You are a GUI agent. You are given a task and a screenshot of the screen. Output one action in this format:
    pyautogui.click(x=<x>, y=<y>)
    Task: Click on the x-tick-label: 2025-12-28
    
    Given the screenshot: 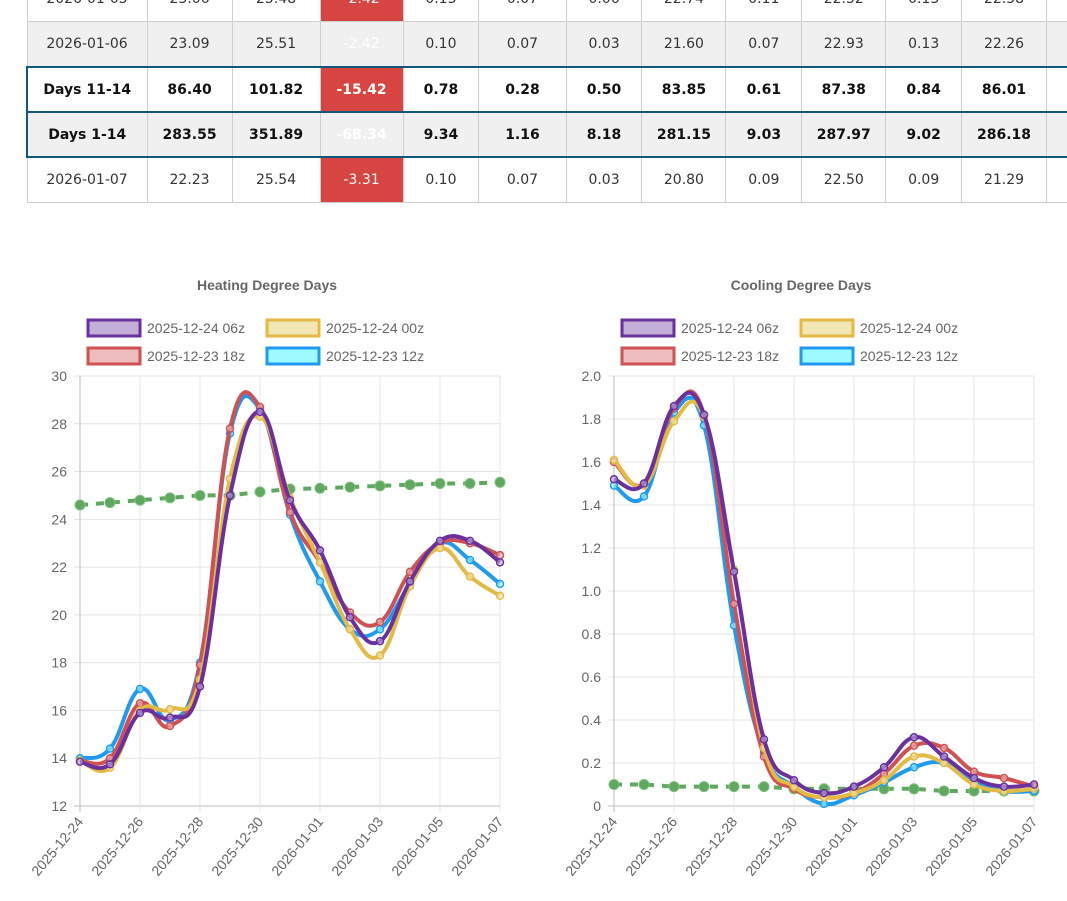 What is the action you would take?
    pyautogui.click(x=711, y=845)
    